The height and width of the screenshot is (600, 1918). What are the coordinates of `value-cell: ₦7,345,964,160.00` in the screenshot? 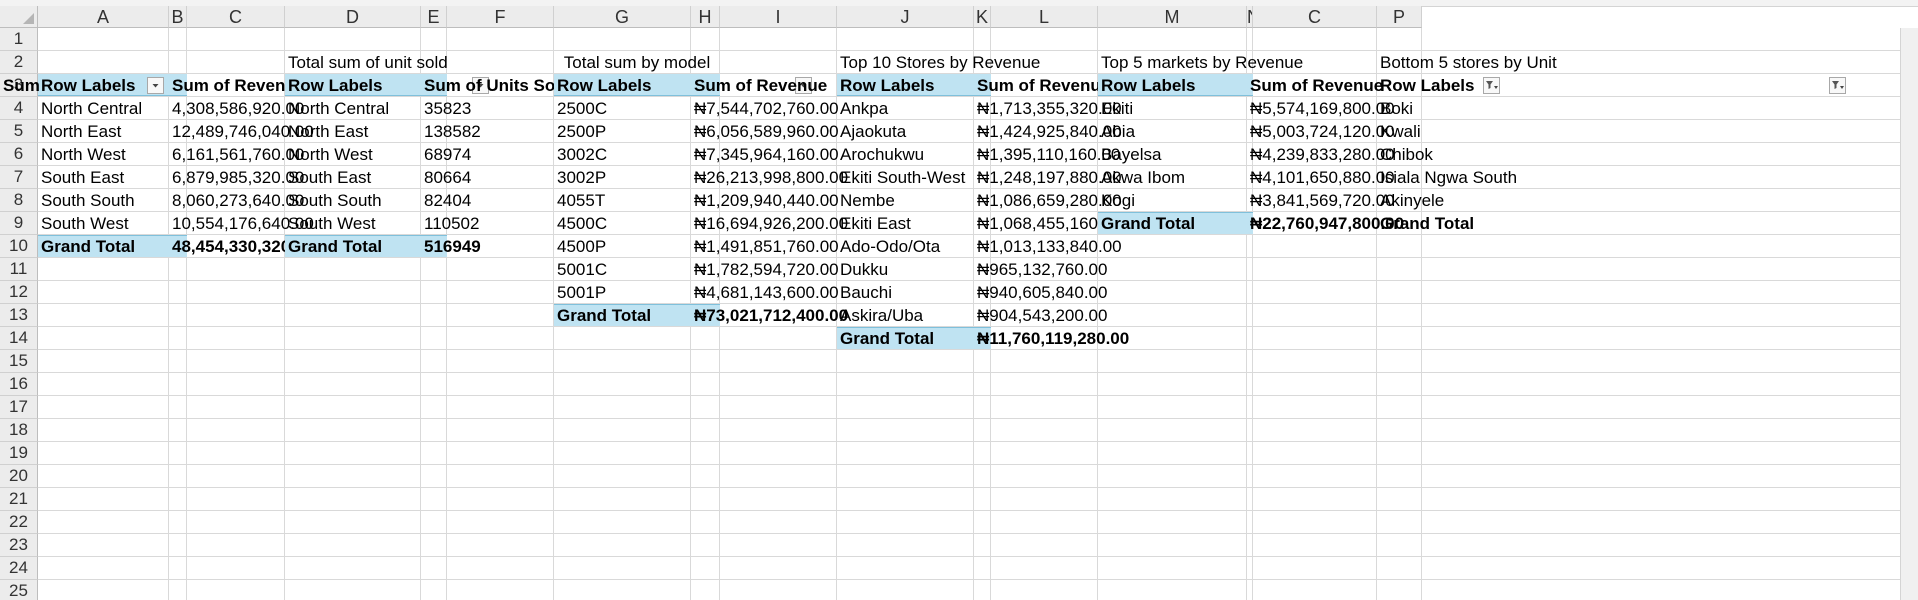 It's located at (766, 154).